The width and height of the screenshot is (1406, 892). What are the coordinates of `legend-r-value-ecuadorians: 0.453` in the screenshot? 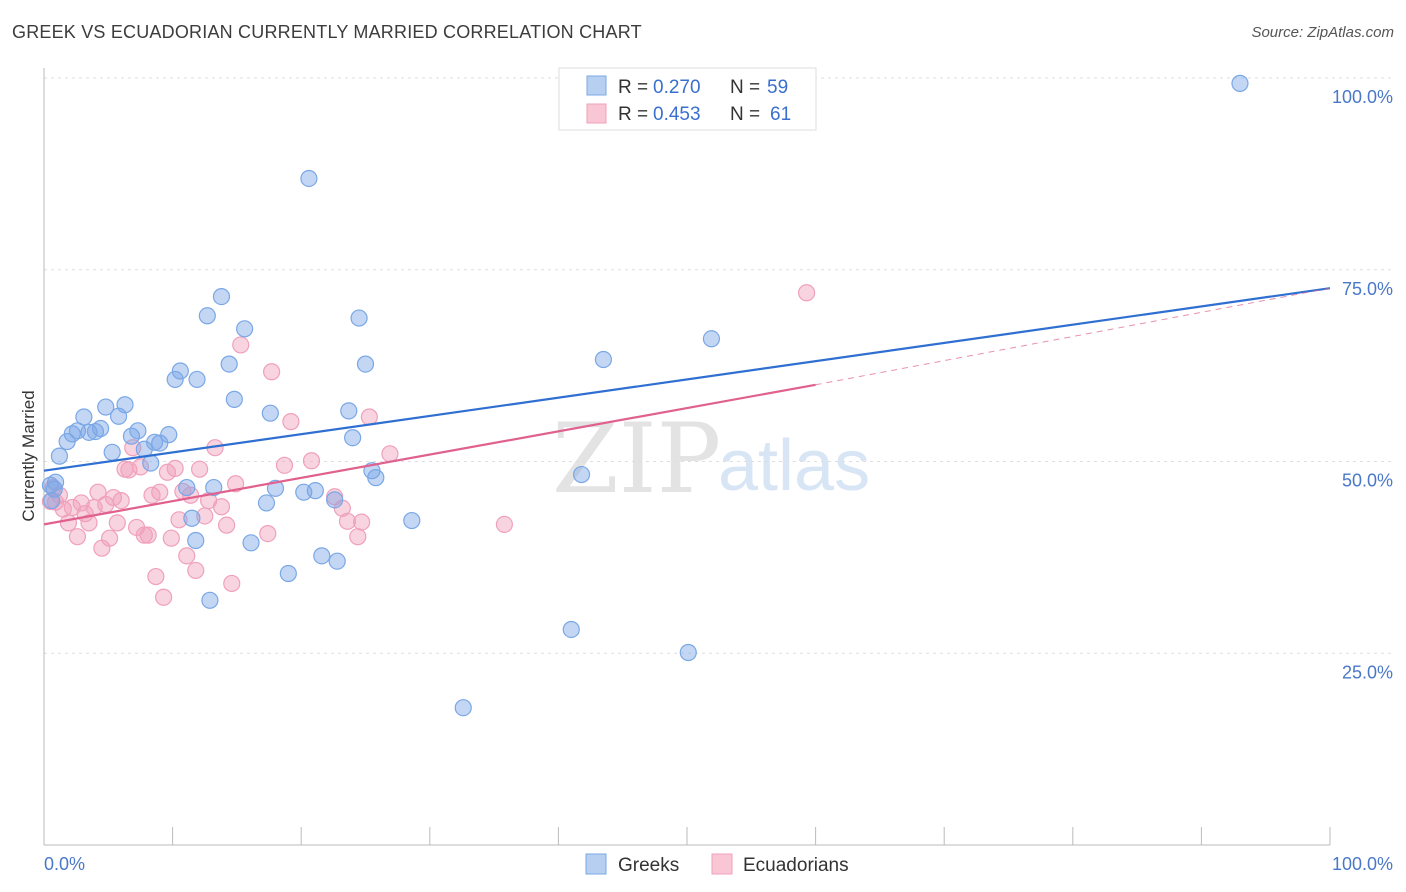 It's located at (677, 114).